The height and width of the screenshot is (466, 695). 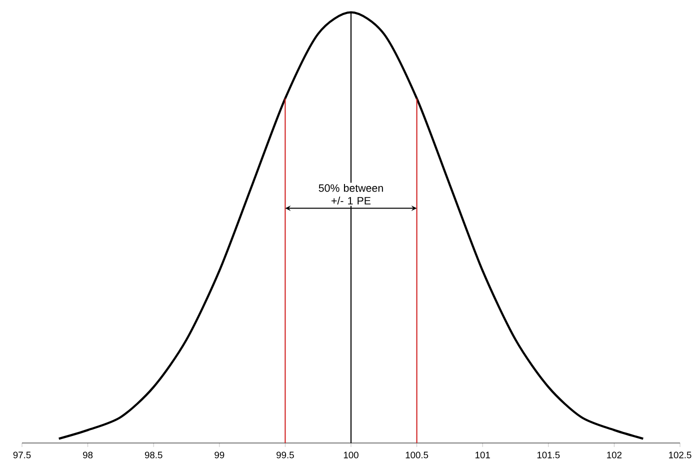 I want to click on x-tick-label: 98, so click(x=88, y=455).